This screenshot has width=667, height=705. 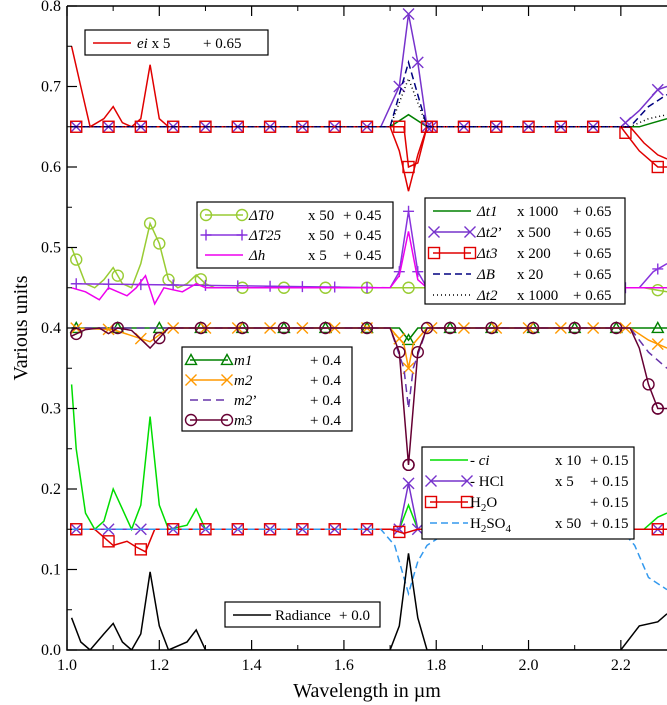 I want to click on legend-center-left: m1 + 0.4 m2 + 0.4 m2’ + 0.4 m3 + 0.4, so click(x=267, y=389).